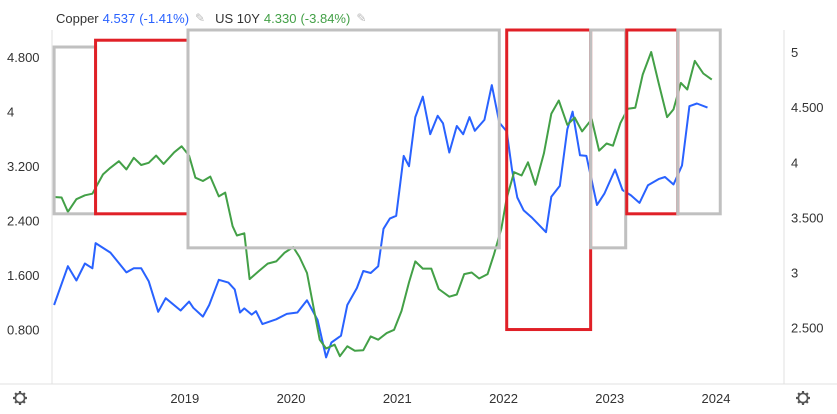 The image size is (837, 414). I want to click on y-right-tick-label: 4, so click(794, 162).